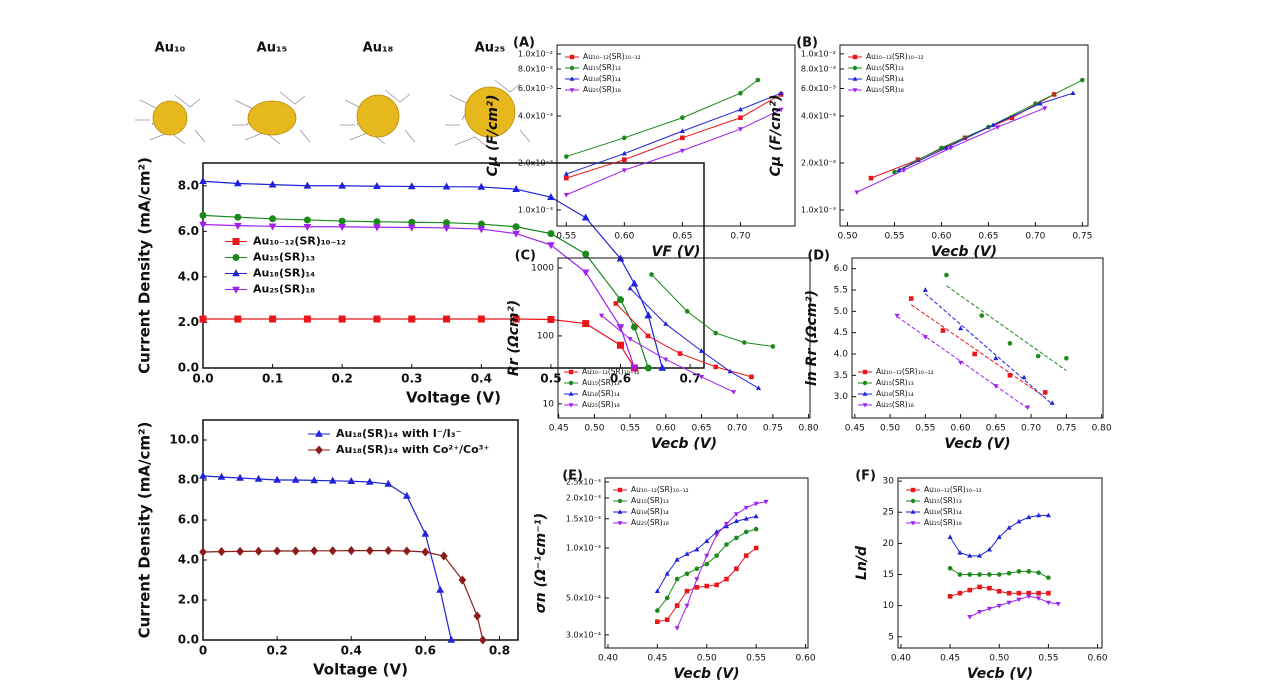  I want to click on x-tick-label: 0.55, so click(925, 429).